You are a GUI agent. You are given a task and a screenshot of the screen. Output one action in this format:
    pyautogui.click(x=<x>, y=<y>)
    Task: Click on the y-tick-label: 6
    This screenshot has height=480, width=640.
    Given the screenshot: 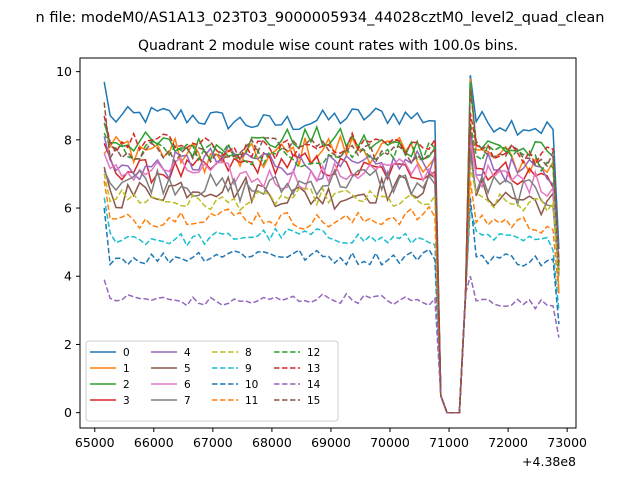 What is the action you would take?
    pyautogui.click(x=68, y=208)
    